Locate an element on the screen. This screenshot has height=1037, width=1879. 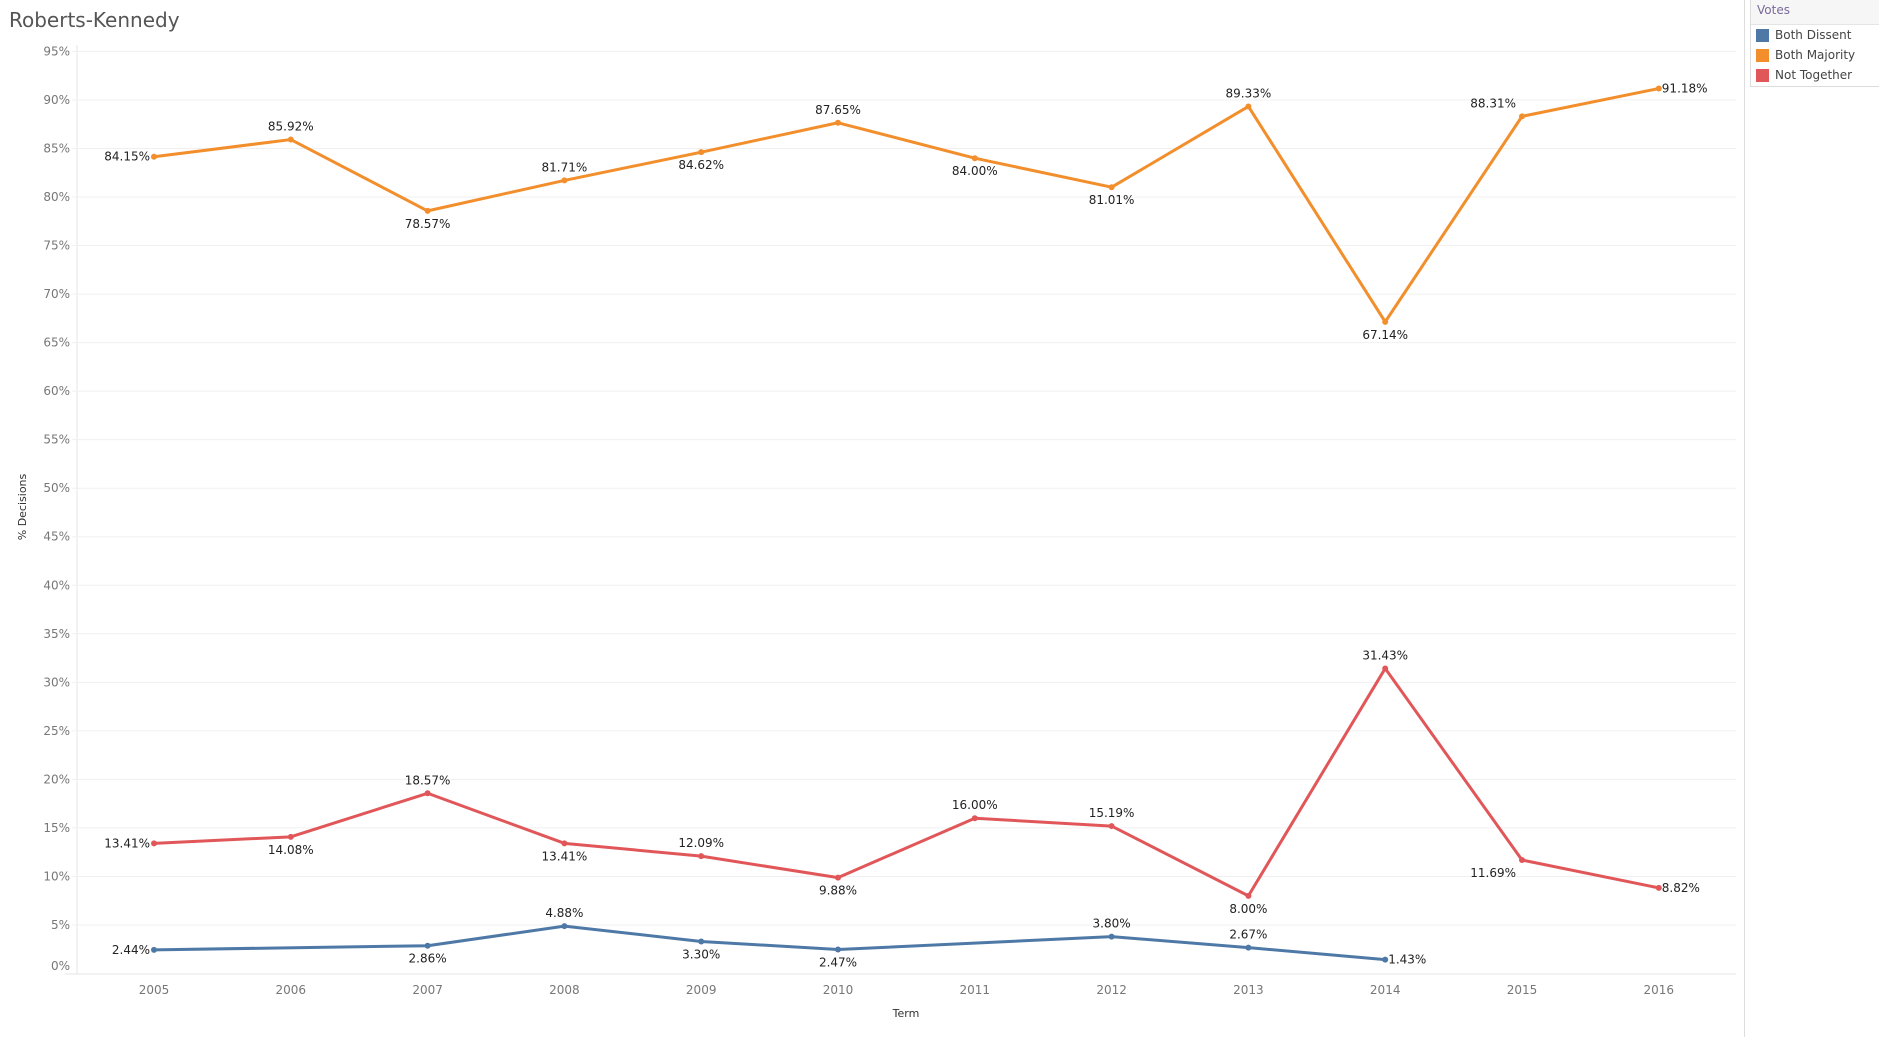
x-tick-label: 2014 is located at coordinates (1385, 990).